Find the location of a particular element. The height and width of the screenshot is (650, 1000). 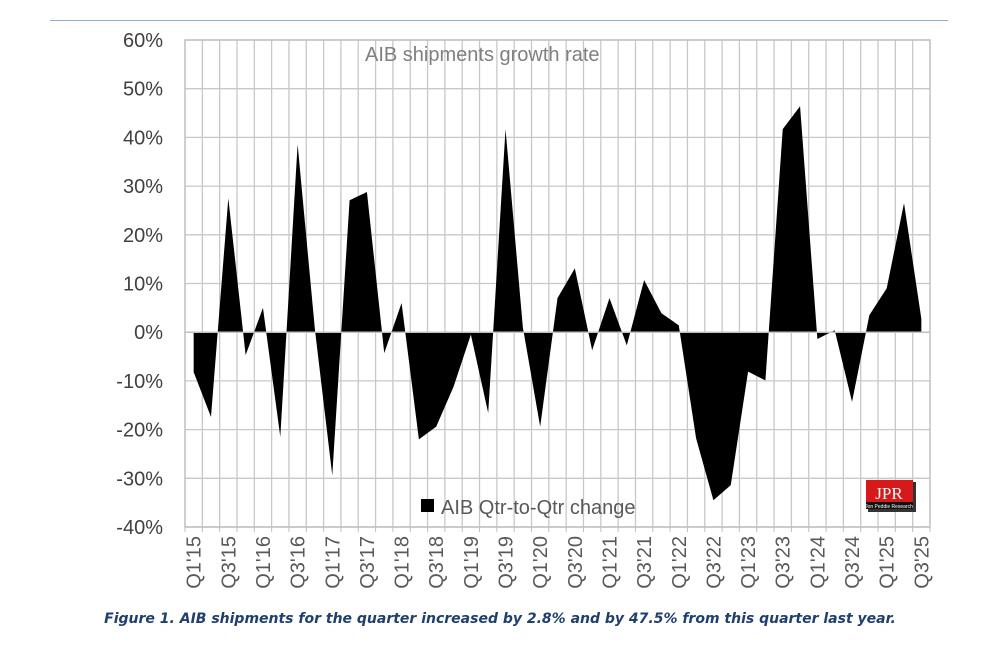

y-tick-label: 40% is located at coordinates (143, 138).